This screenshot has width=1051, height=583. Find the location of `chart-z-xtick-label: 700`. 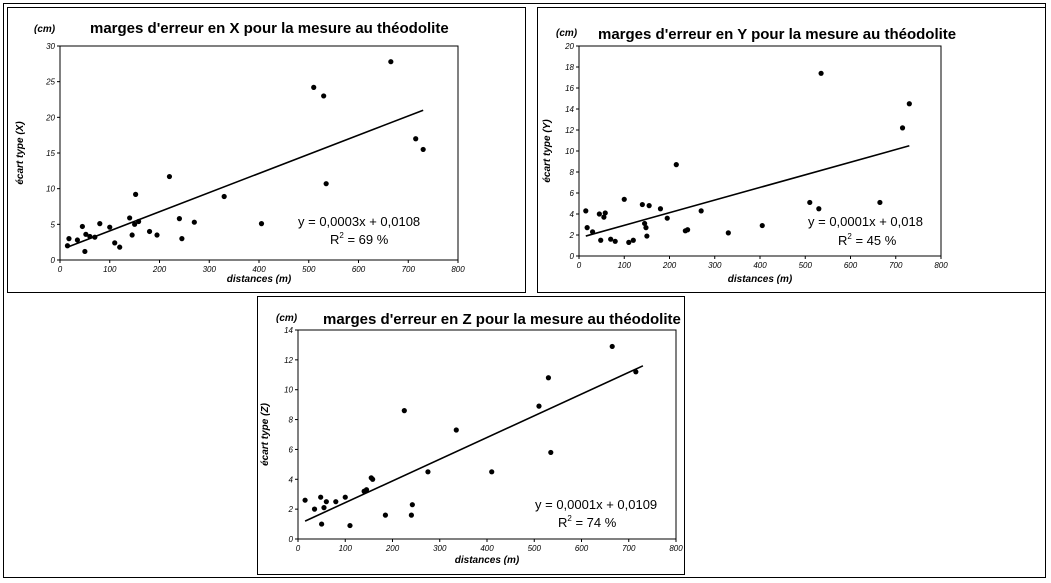

chart-z-xtick-label: 700 is located at coordinates (629, 548).